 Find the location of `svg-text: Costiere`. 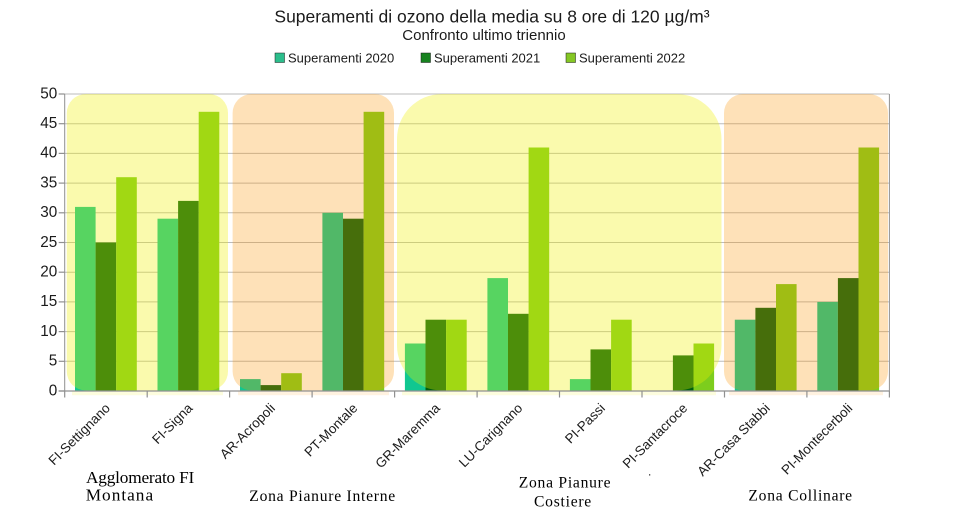

svg-text: Costiere is located at coordinates (563, 501).